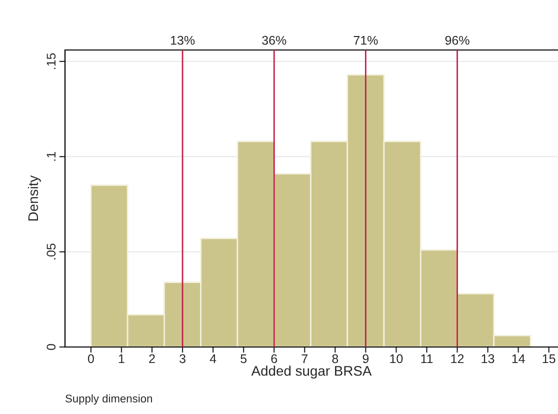 The height and width of the screenshot is (414, 558). I want to click on x-tick-label: 13, so click(488, 359).